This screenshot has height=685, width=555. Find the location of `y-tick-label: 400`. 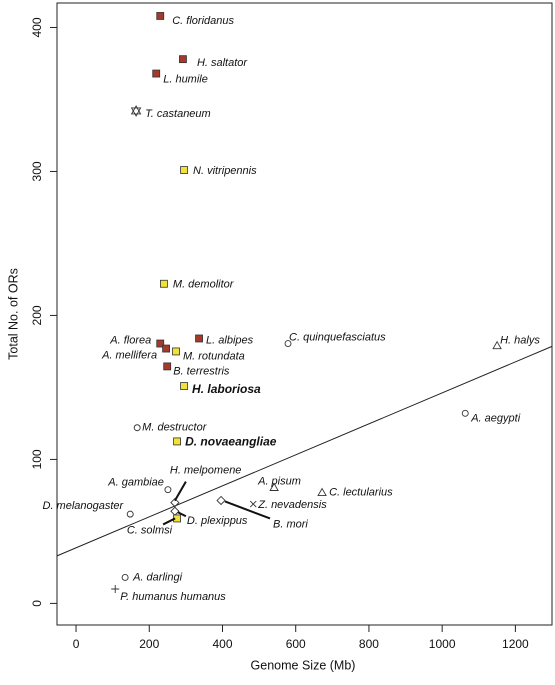

y-tick-label: 400 is located at coordinates (37, 27).